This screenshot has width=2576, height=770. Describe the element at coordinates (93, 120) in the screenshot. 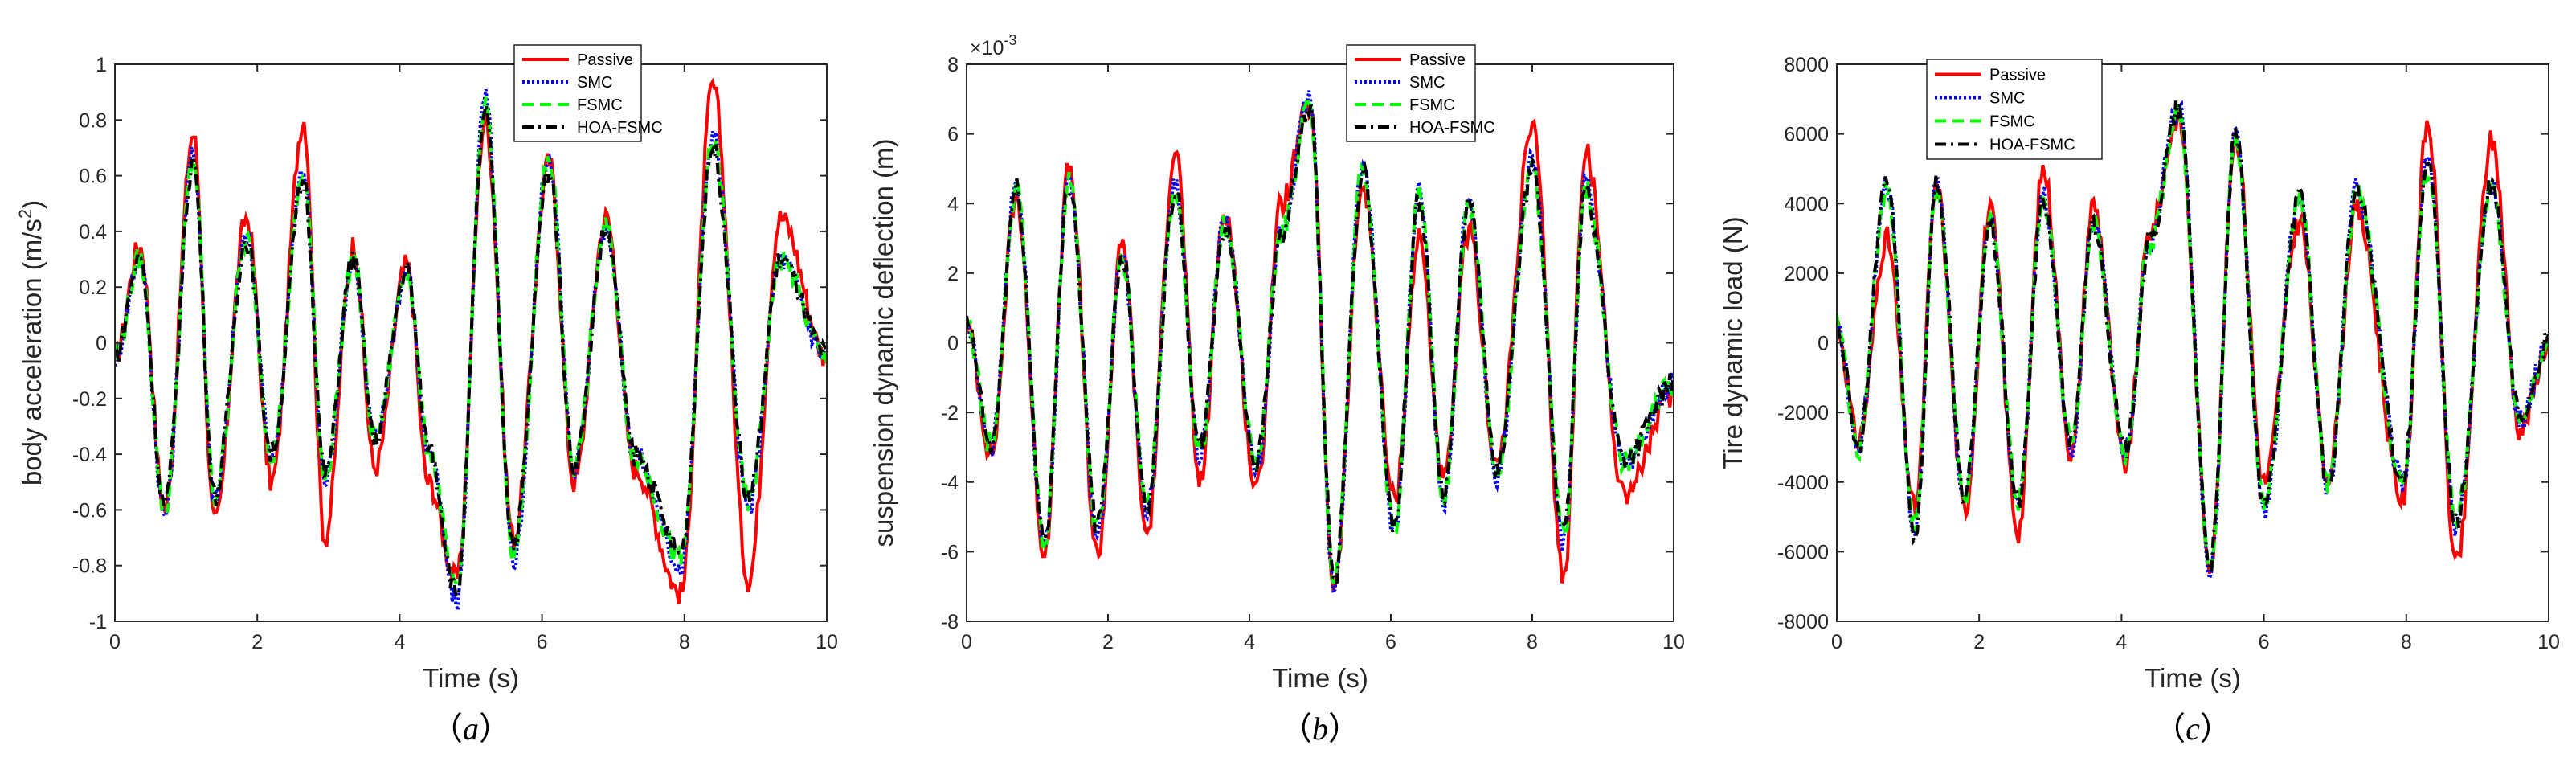

I see `y-tick-label: 0.8` at that location.